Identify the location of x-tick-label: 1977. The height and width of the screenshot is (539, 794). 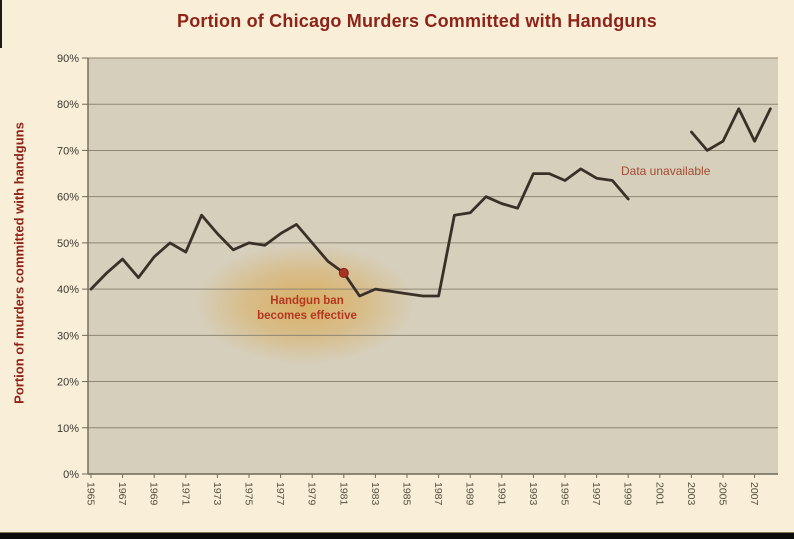
(280, 494).